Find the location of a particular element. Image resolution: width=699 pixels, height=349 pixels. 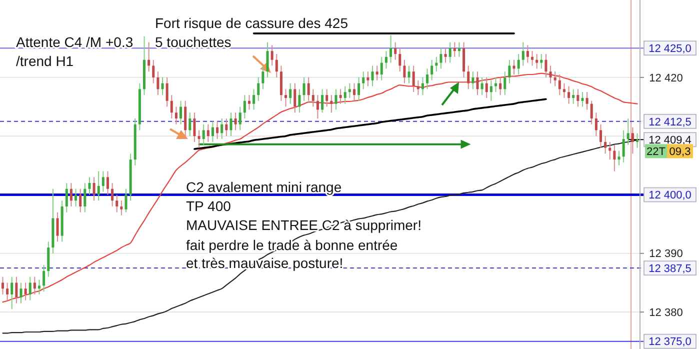

text: 09,3 is located at coordinates (680, 152).